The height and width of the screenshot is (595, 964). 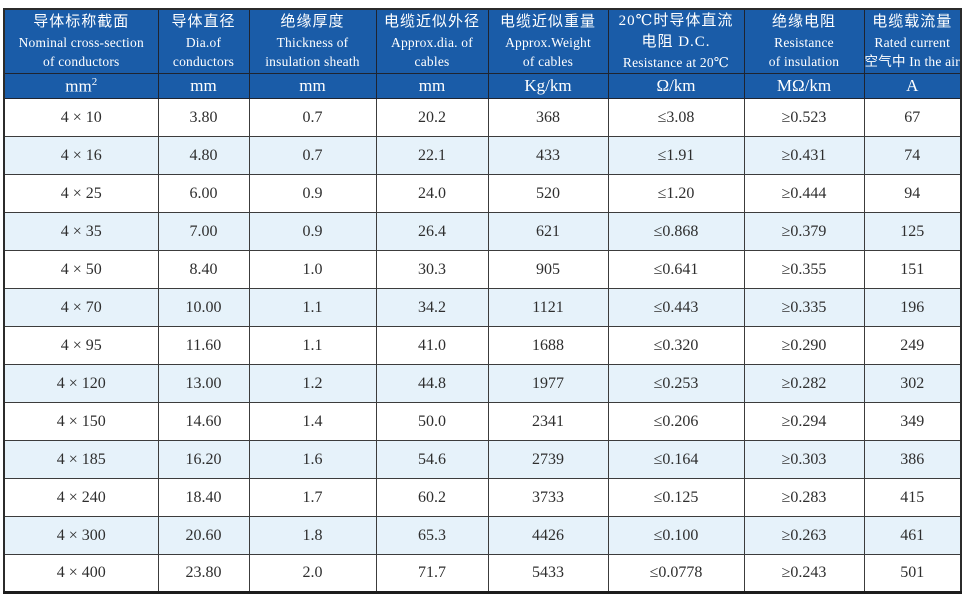 What do you see at coordinates (432, 421) in the screenshot?
I see `table-cell: 50.0` at bounding box center [432, 421].